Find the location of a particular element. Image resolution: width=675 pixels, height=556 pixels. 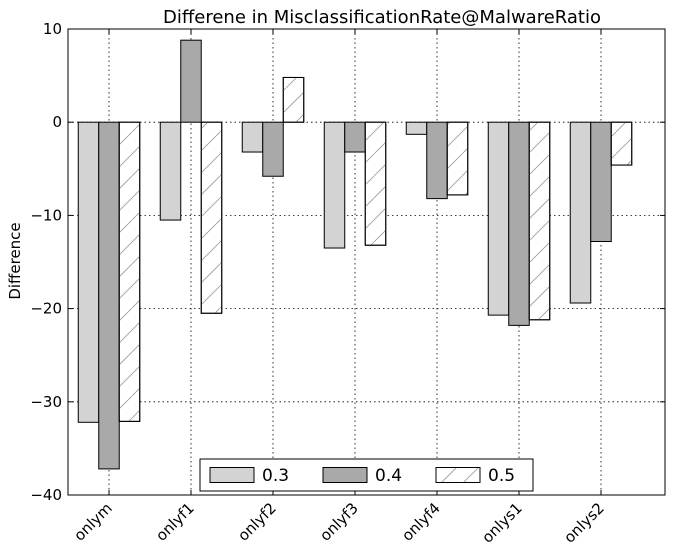

legend-label: 0.3 is located at coordinates (275, 476).